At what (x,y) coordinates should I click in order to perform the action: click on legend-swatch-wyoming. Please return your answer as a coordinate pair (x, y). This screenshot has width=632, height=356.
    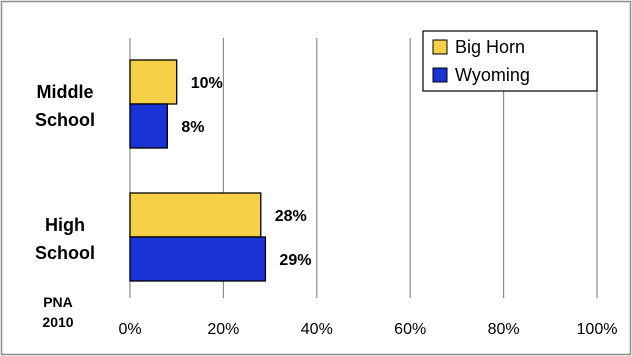
    Looking at the image, I should click on (440, 75).